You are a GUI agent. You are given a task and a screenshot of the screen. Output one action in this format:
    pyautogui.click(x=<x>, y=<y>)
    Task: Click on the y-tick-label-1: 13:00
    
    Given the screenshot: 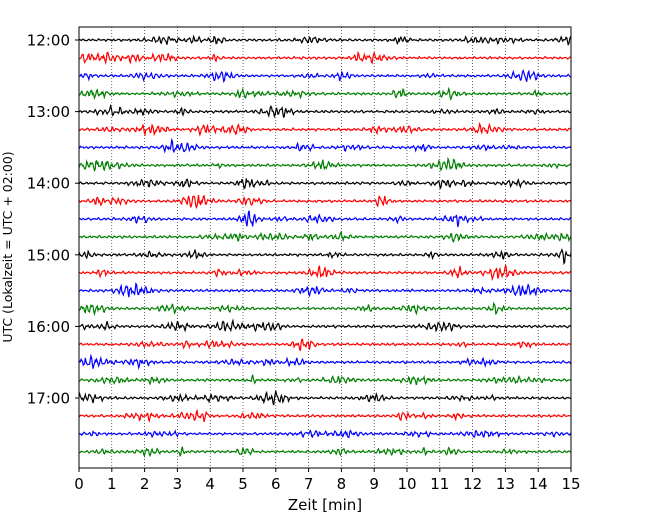 What is the action you would take?
    pyautogui.click(x=48, y=112)
    